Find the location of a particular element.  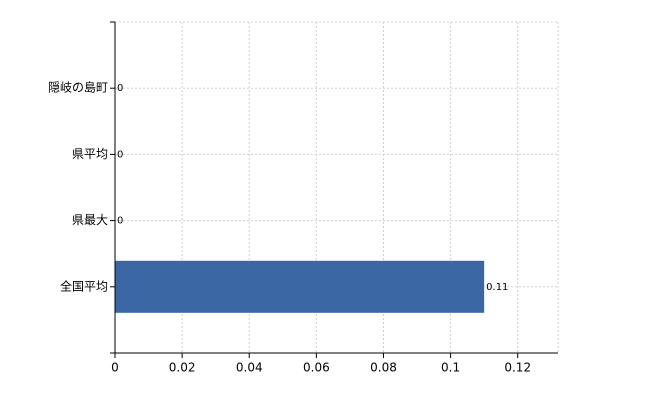

x-tick-label: 0.12 is located at coordinates (517, 368).